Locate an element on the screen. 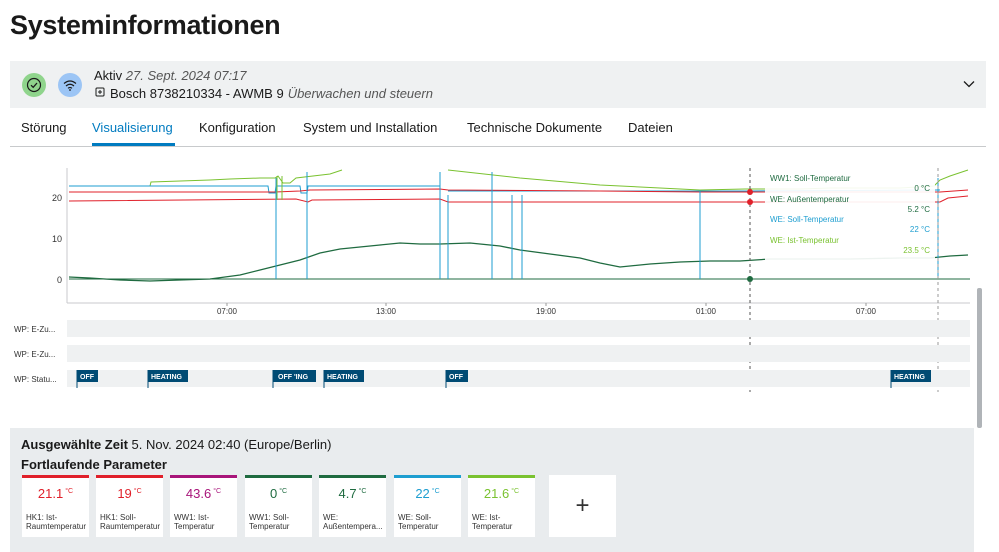 This screenshot has height=552, width=999. parameter-name: WE: Ist- Temperatur is located at coordinates (492, 522).